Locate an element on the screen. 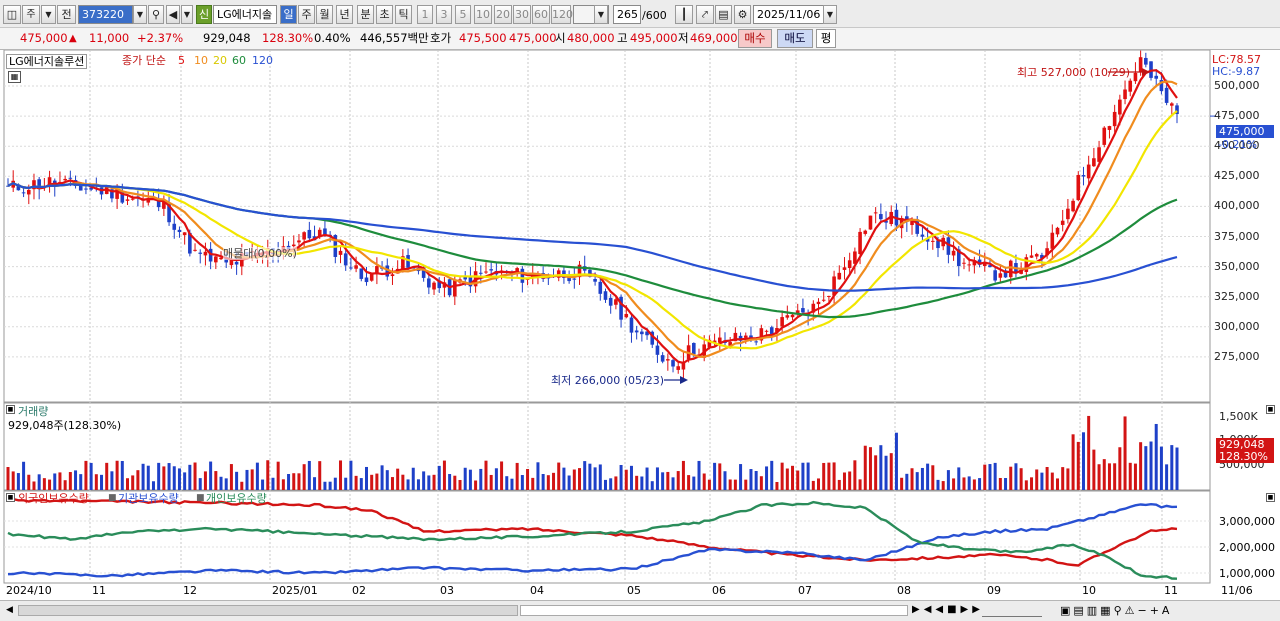  legend-sep-1: ■ is located at coordinates (112, 498).